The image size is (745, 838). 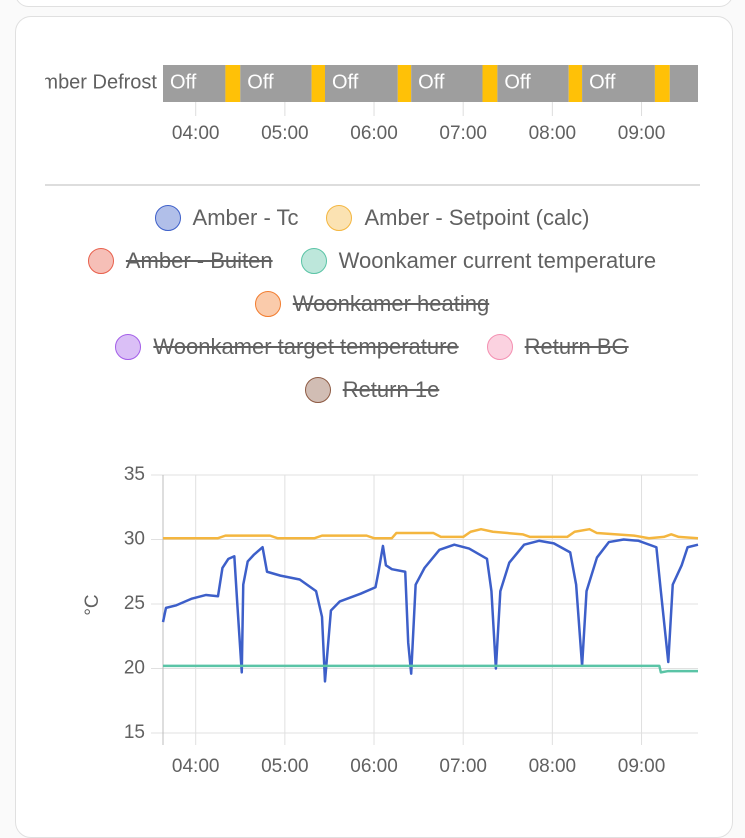 I want to click on legend-item: Return 1e, so click(x=372, y=389).